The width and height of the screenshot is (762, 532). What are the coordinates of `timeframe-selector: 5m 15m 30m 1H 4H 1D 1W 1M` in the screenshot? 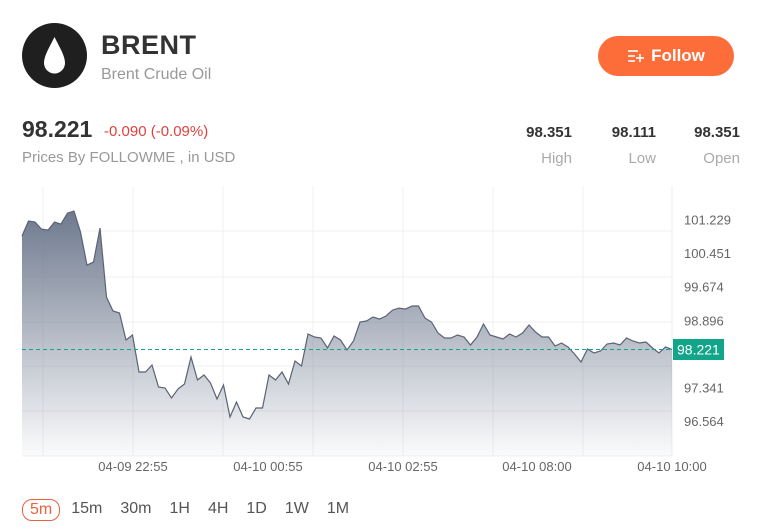 It's located at (191, 510).